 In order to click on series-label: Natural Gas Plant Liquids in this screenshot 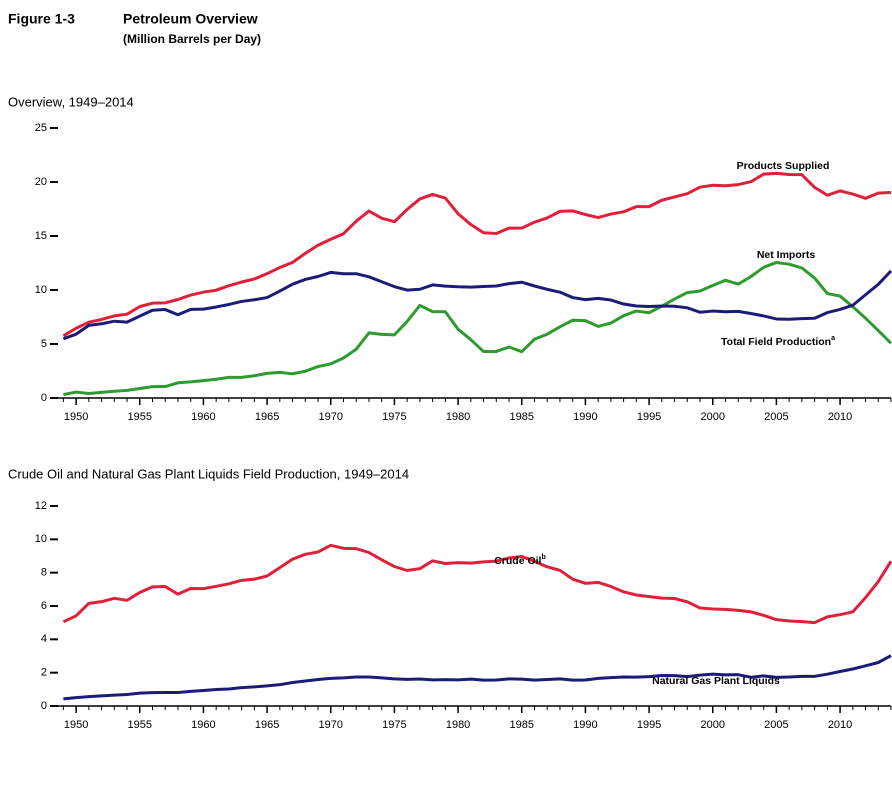, I will do `click(716, 681)`.